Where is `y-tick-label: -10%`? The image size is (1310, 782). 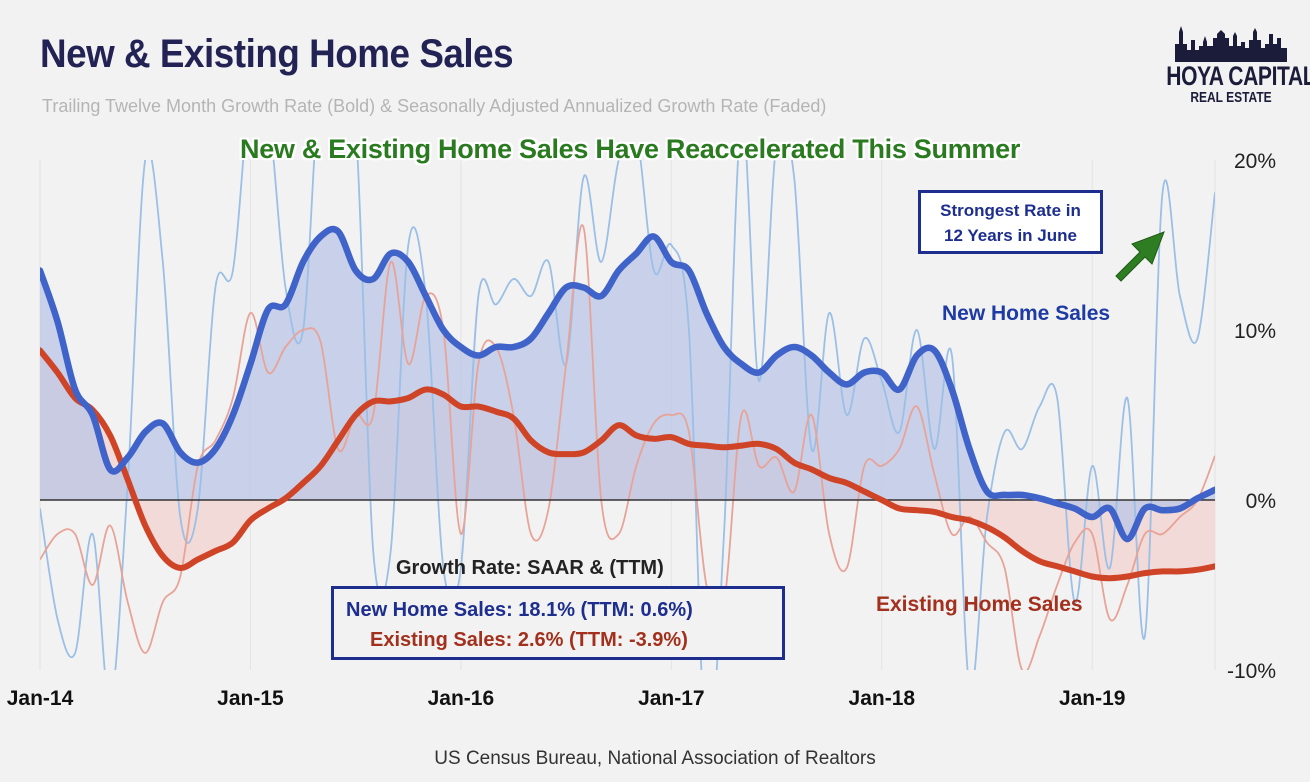 y-tick-label: -10% is located at coordinates (1251, 671).